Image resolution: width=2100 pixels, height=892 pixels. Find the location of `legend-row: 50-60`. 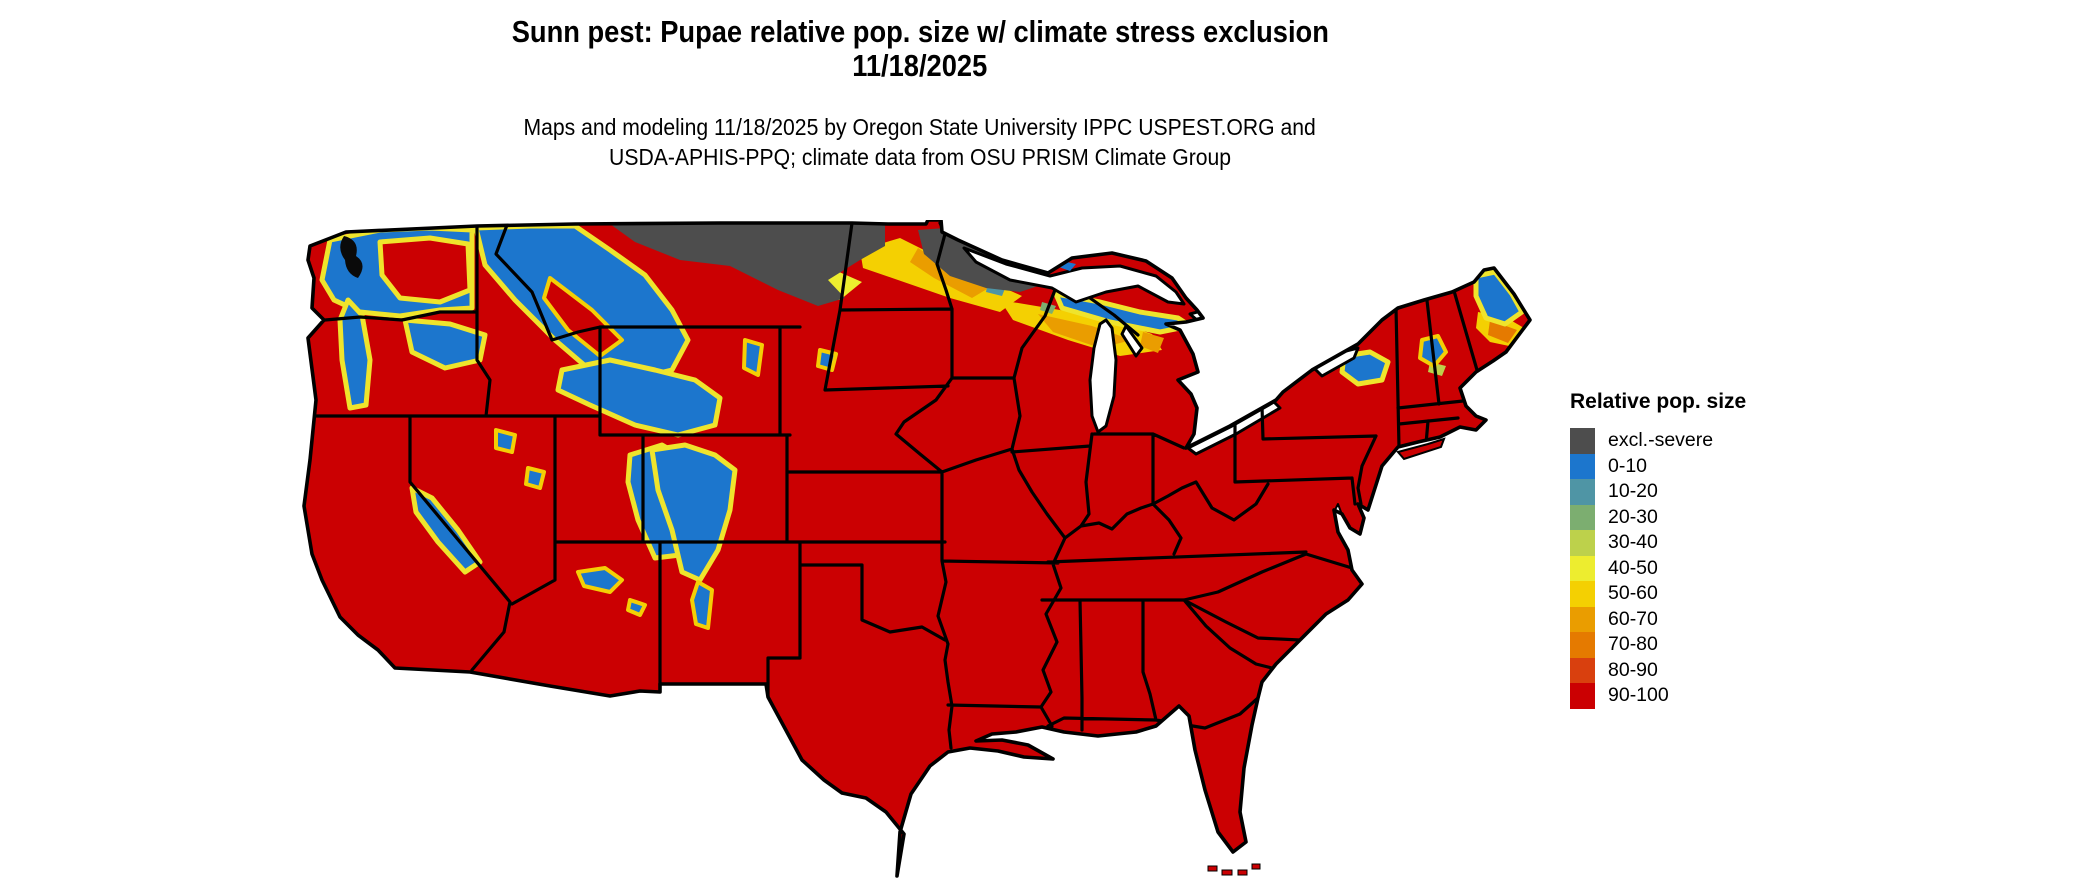

legend-row: 50-60 is located at coordinates (1690, 594).